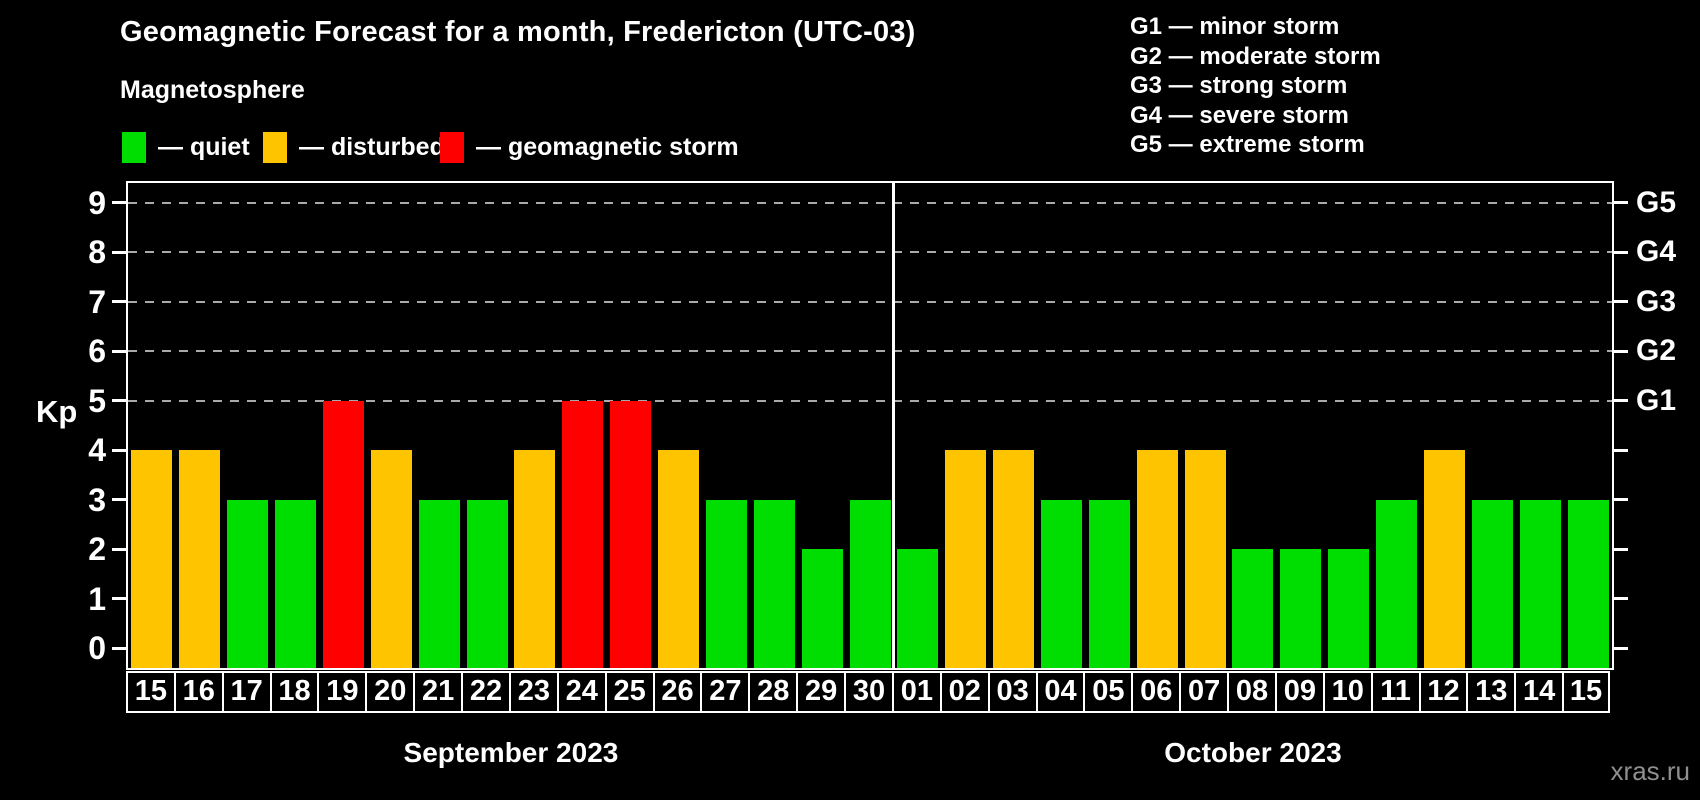 The width and height of the screenshot is (1700, 800). Describe the element at coordinates (97, 301) in the screenshot. I see `y-axis-tick-label-7: 7` at that location.